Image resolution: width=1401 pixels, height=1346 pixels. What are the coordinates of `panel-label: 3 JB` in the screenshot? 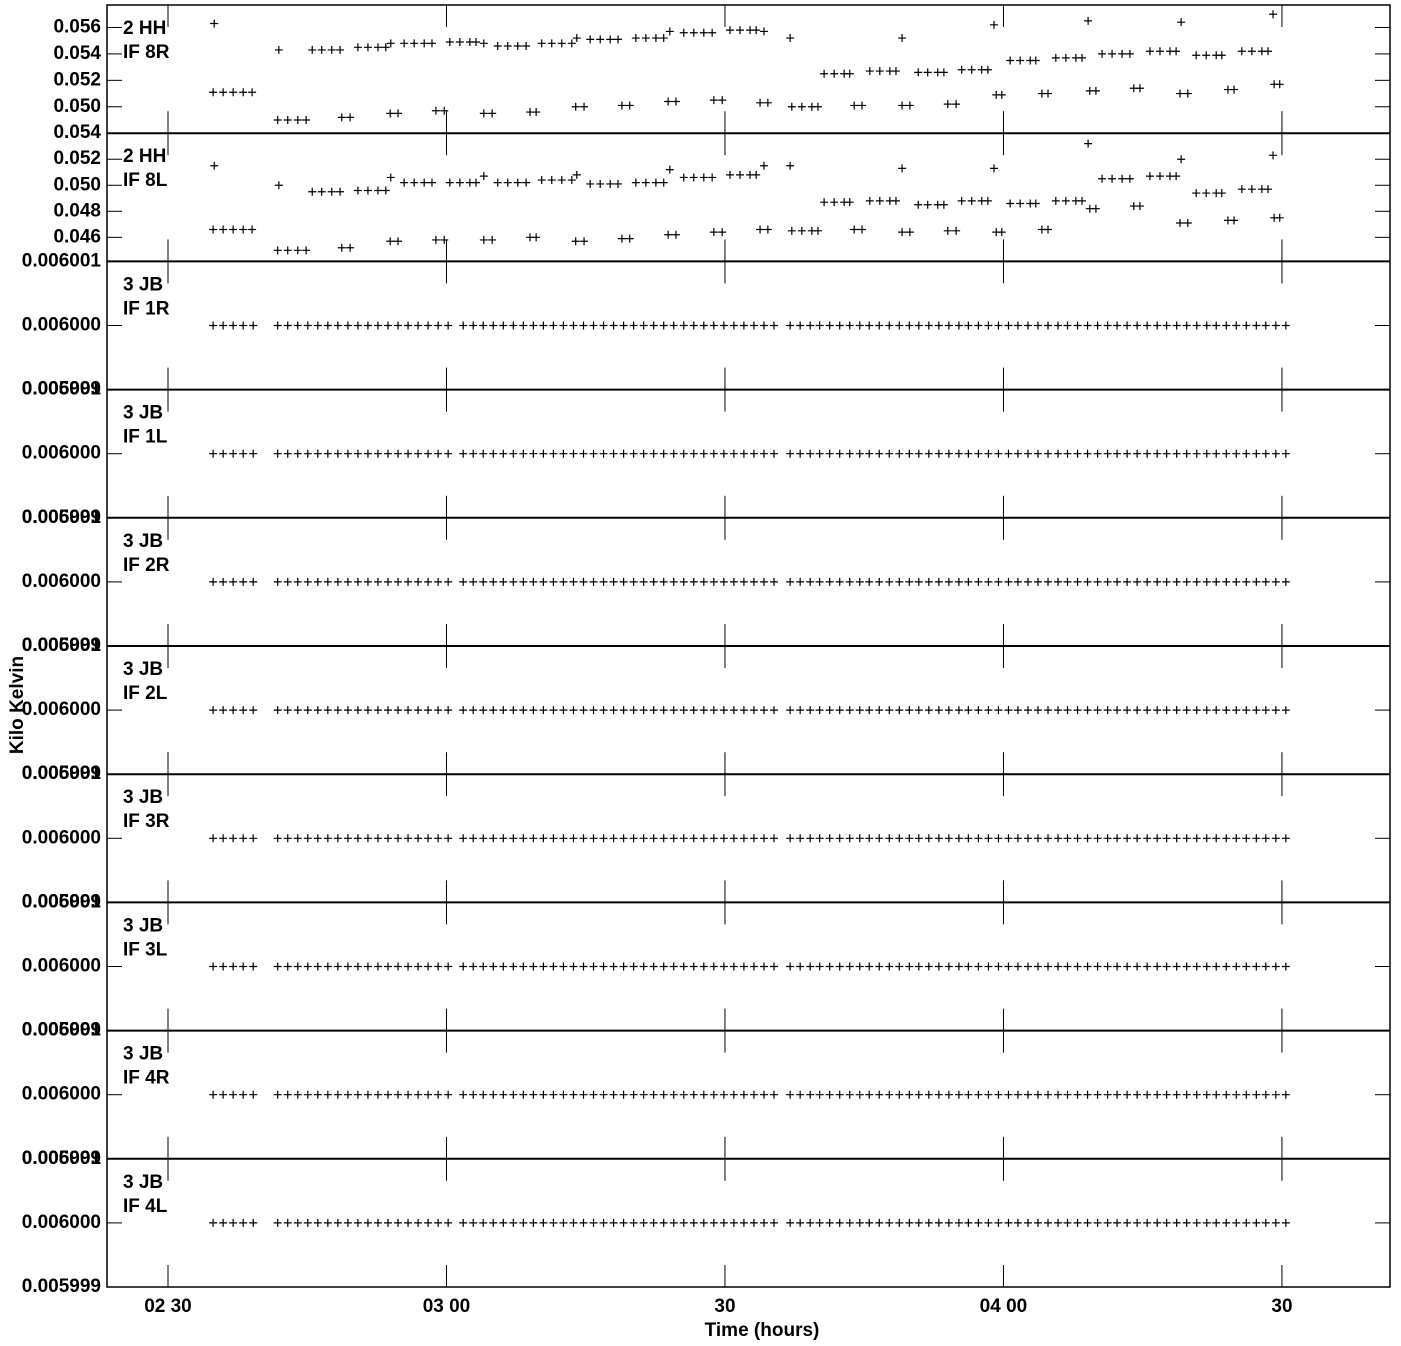 It's located at (143, 541).